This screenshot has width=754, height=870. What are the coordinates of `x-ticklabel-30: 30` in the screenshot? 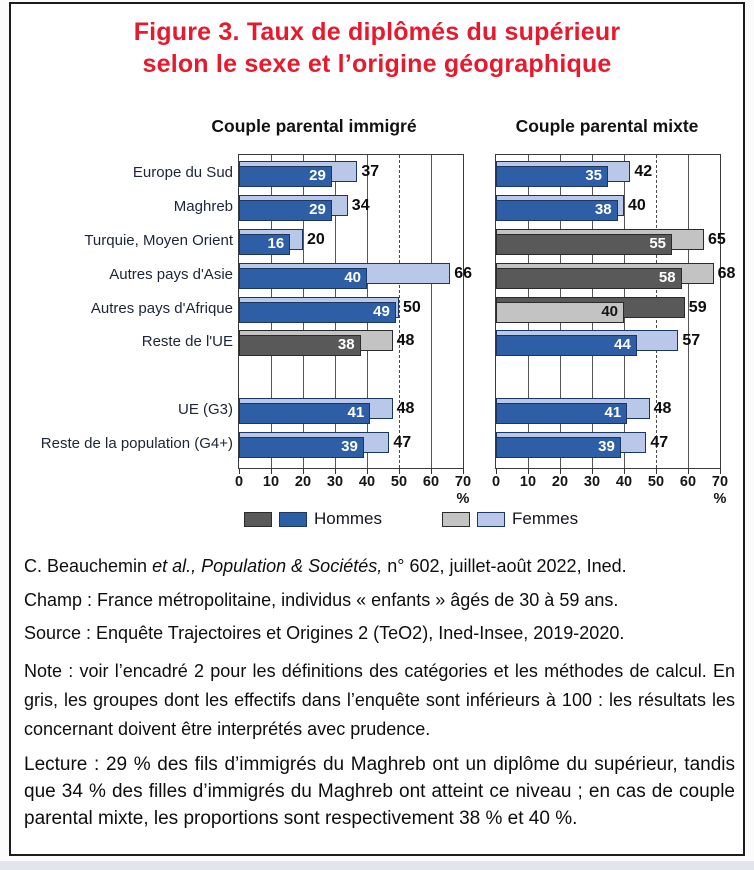 It's located at (335, 482).